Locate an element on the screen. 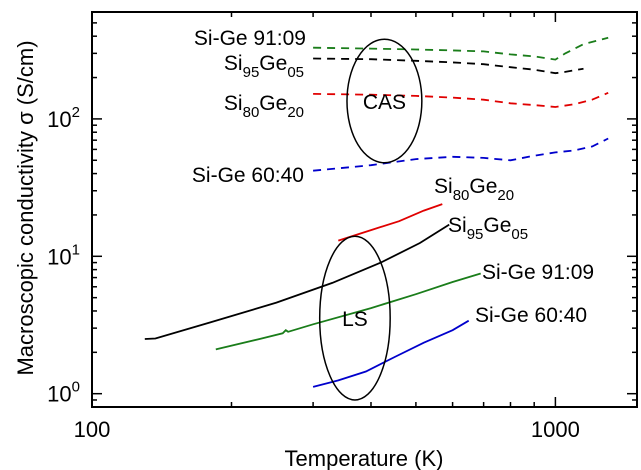  group-ellipse-ls is located at coordinates (354, 318).